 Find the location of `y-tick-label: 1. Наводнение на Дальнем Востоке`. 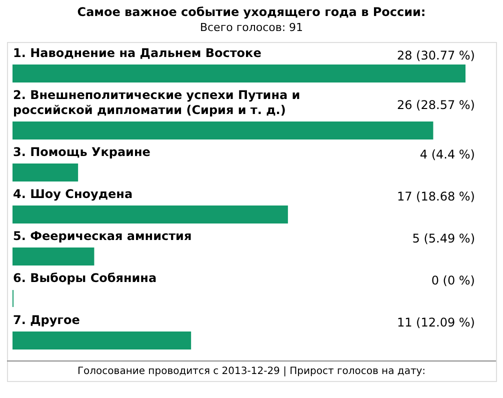

y-tick-label: 1. Наводнение на Дальнем Востоке is located at coordinates (137, 53).